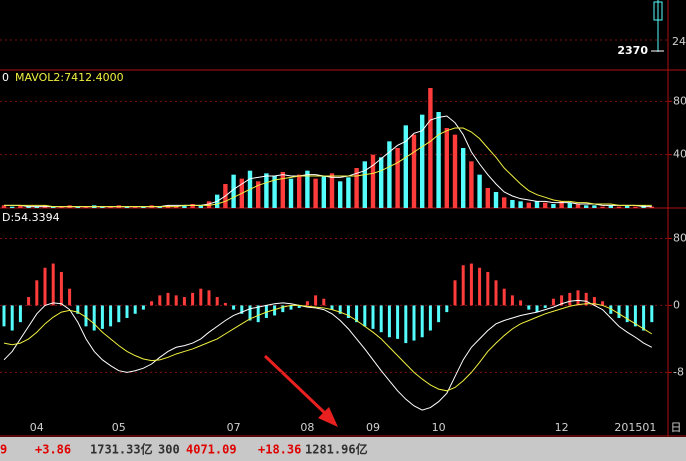  What do you see at coordinates (635, 427) in the screenshot?
I see `x-tick-label: 201501` at bounding box center [635, 427].